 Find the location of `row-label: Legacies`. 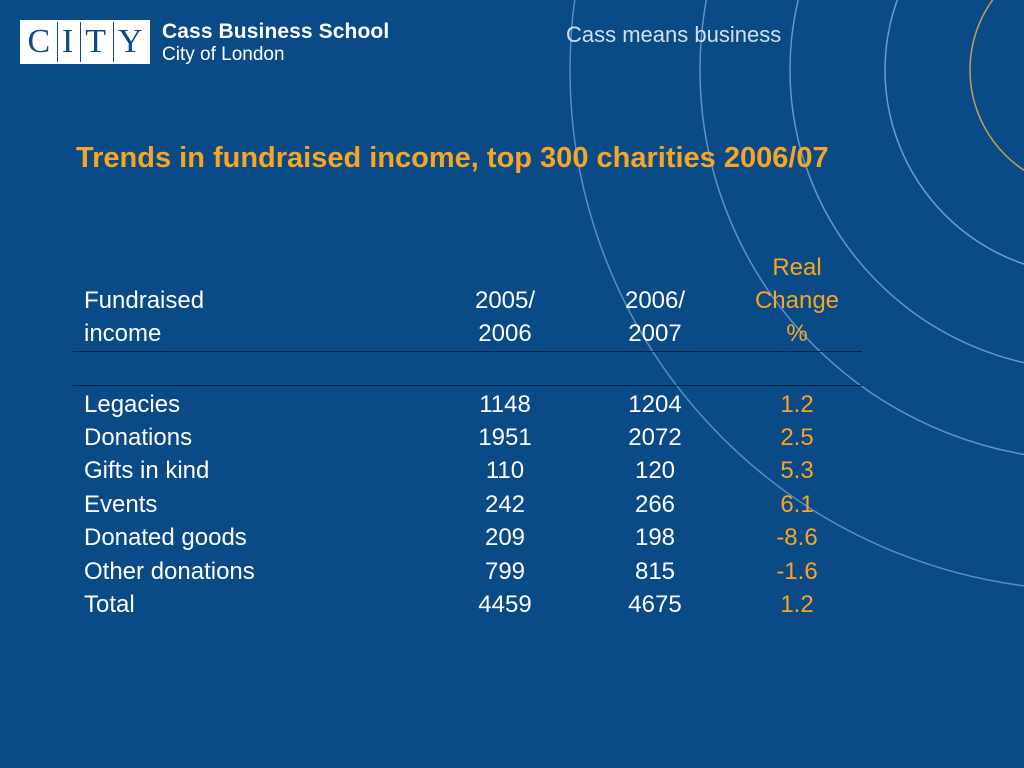

row-label: Legacies is located at coordinates (132, 404).